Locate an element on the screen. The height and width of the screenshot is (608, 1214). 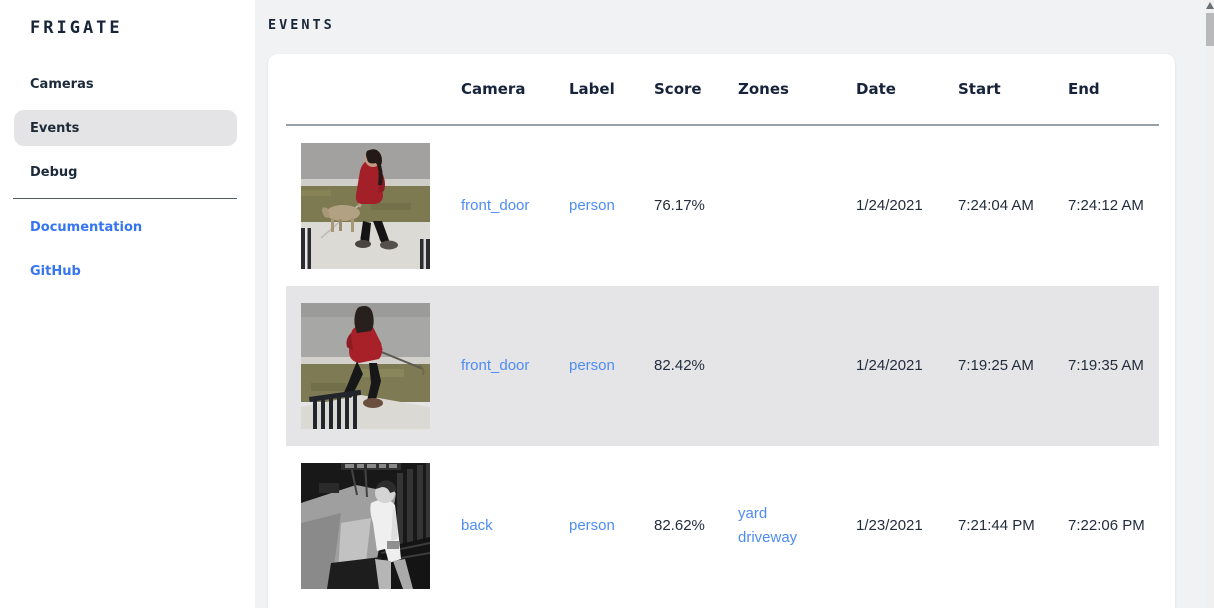
sidebar-link-label: GitHub is located at coordinates (55, 271).